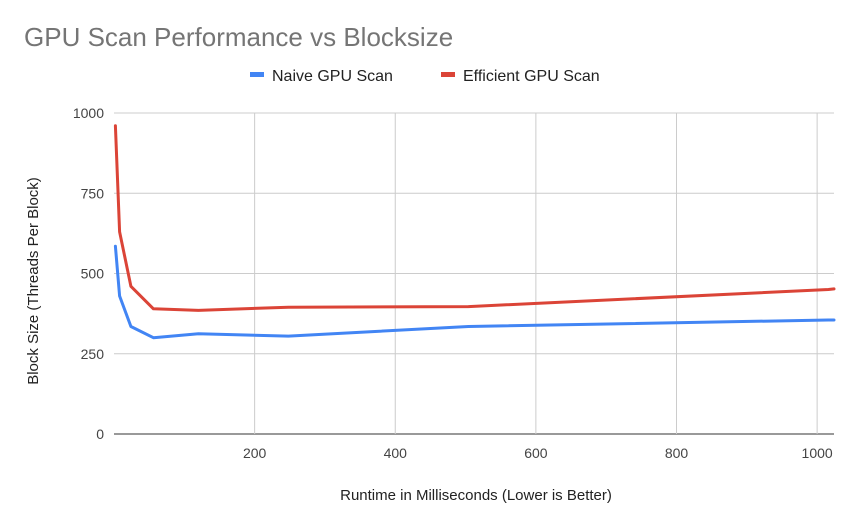 This screenshot has height=527, width=860. Describe the element at coordinates (531, 76) in the screenshot. I see `legend-label-efficient: Efficient GPU Scan` at that location.